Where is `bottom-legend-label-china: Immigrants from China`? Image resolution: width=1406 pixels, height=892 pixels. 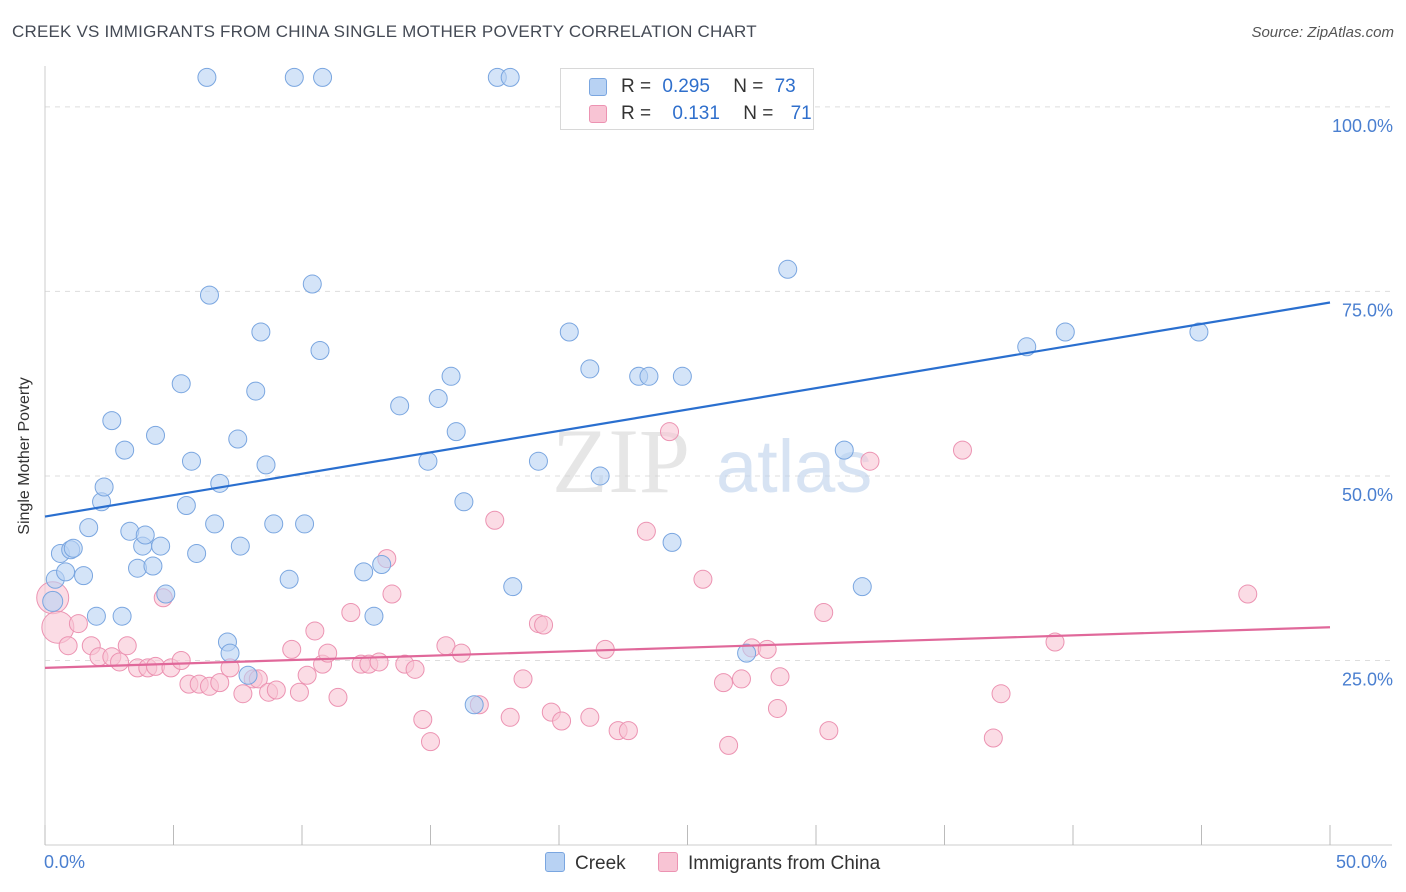
bottom-legend-label-china: Immigrants from China is located at coordinates (784, 863).